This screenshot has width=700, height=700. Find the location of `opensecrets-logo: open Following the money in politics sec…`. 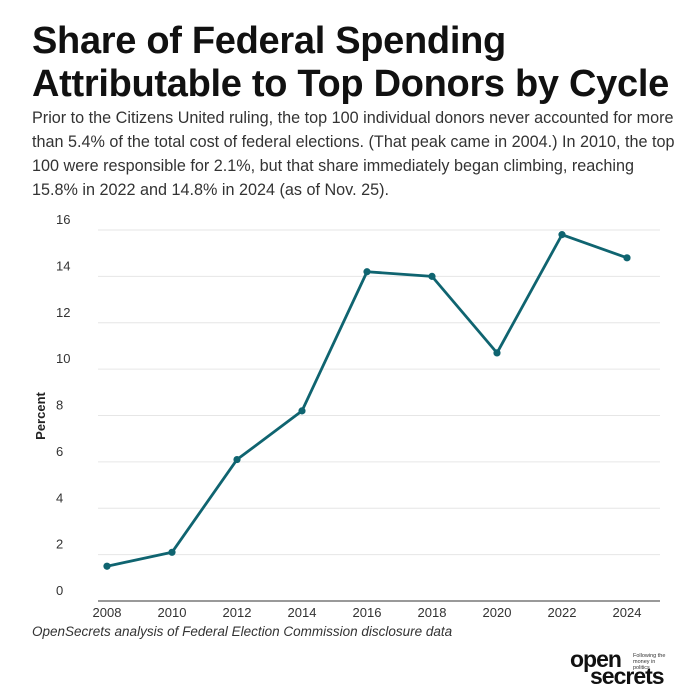

opensecrets-logo: open Following the money in politics sec… is located at coordinates (625, 668).